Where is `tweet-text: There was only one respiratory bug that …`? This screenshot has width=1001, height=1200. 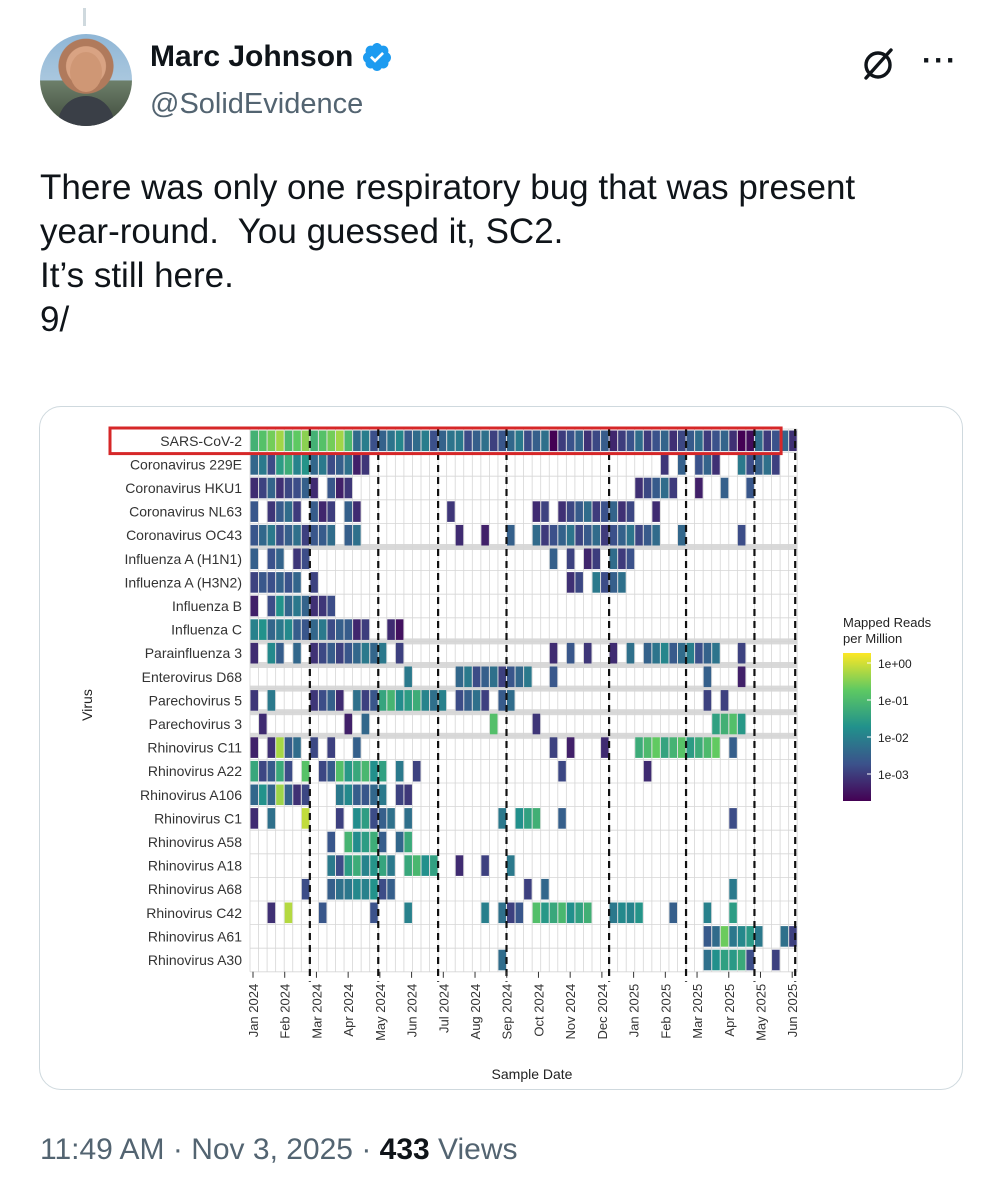
tweet-text: There was only one respiratory bug that … is located at coordinates (505, 254).